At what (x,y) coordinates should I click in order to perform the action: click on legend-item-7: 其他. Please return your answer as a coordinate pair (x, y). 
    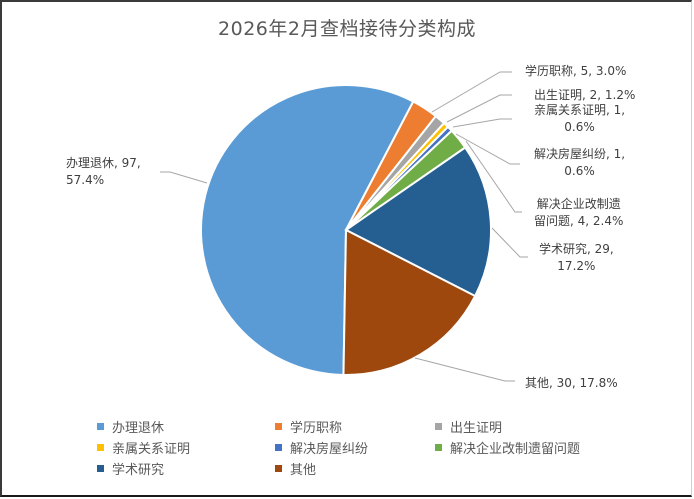
    Looking at the image, I should click on (295, 471).